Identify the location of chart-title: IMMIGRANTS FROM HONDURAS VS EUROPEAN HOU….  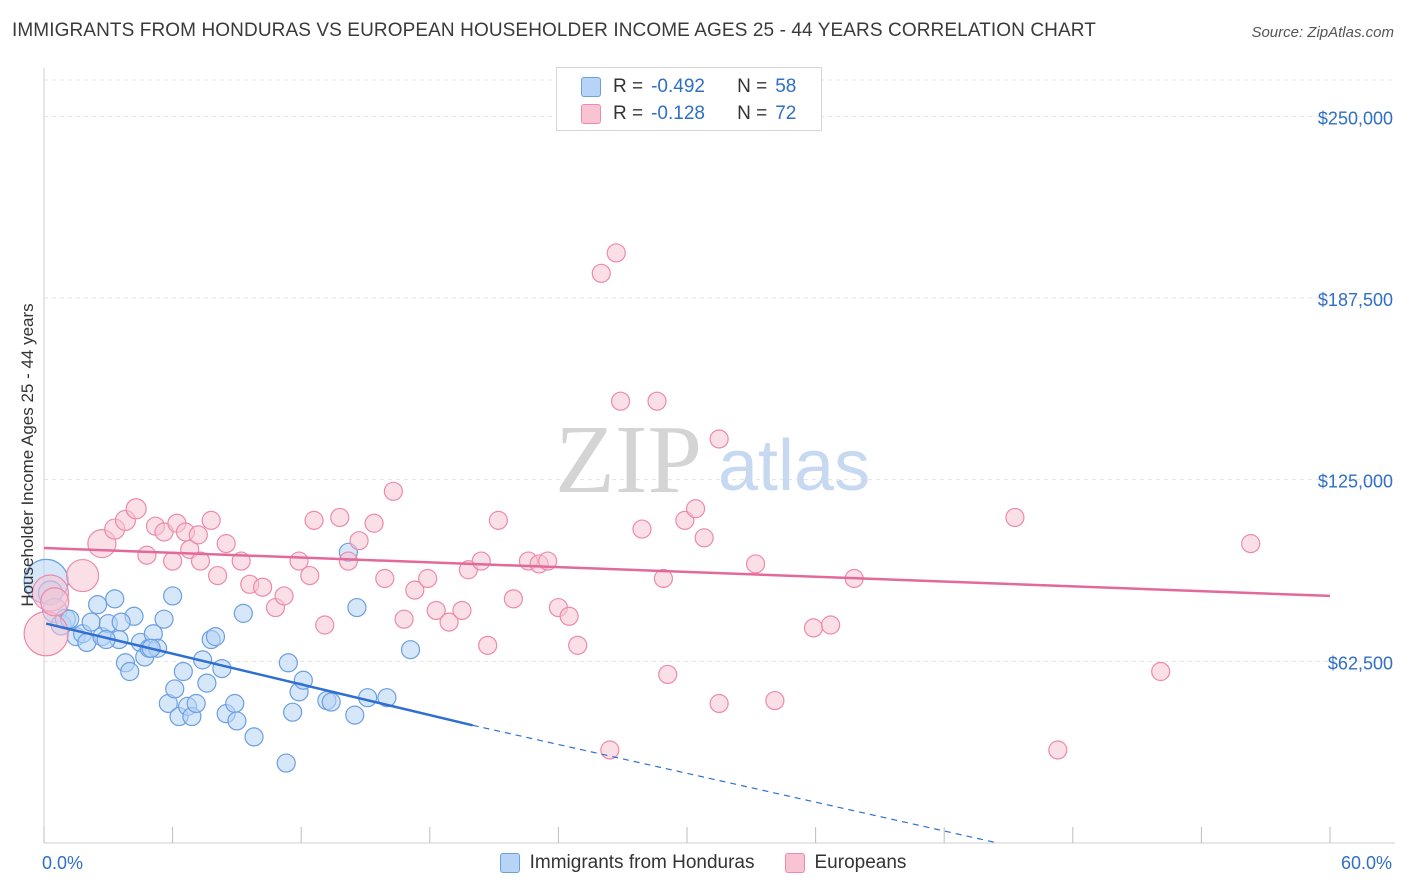
(554, 30).